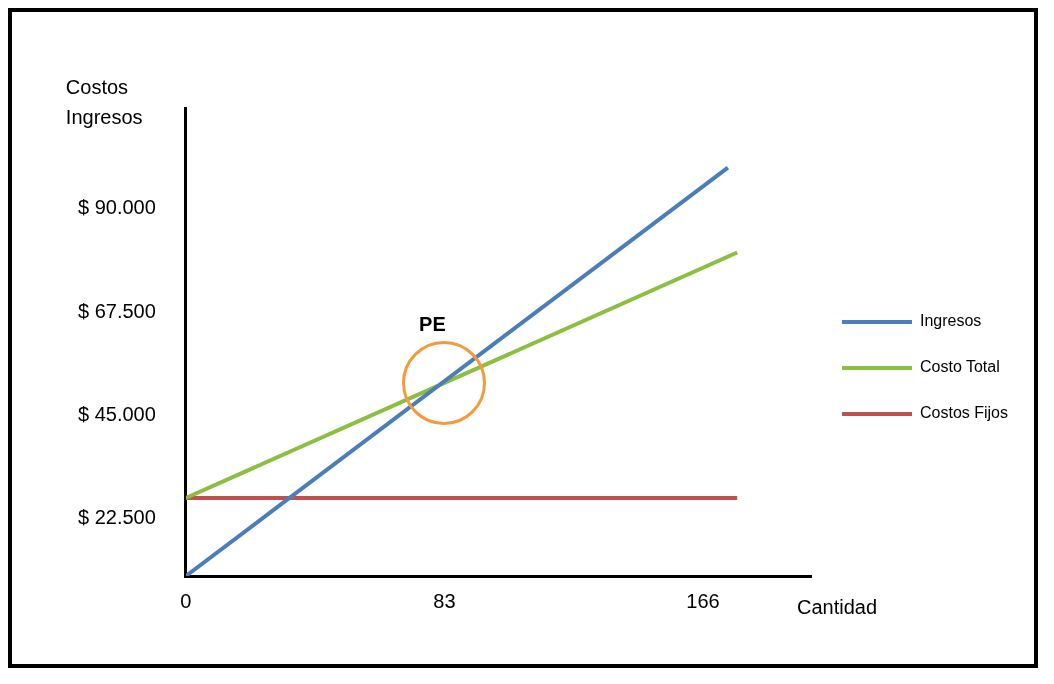 The width and height of the screenshot is (1054, 684). I want to click on y-tick-label: $ 22.500, so click(116, 517).